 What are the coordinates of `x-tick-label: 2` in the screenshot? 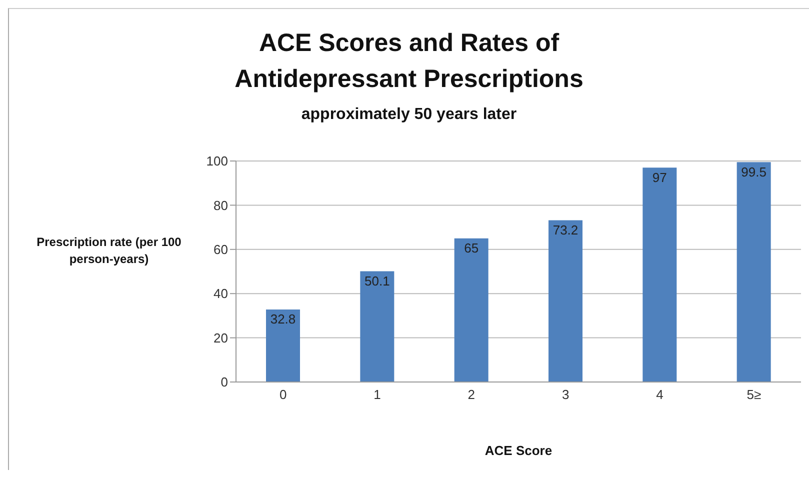 It's located at (472, 394).